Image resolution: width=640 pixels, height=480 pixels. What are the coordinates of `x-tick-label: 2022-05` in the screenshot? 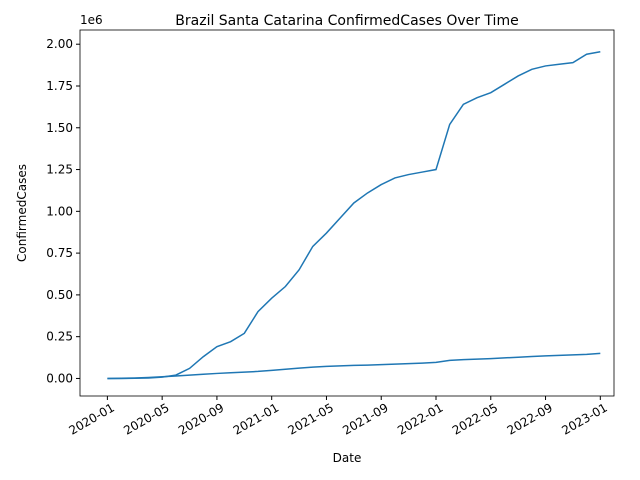 It's located at (475, 418).